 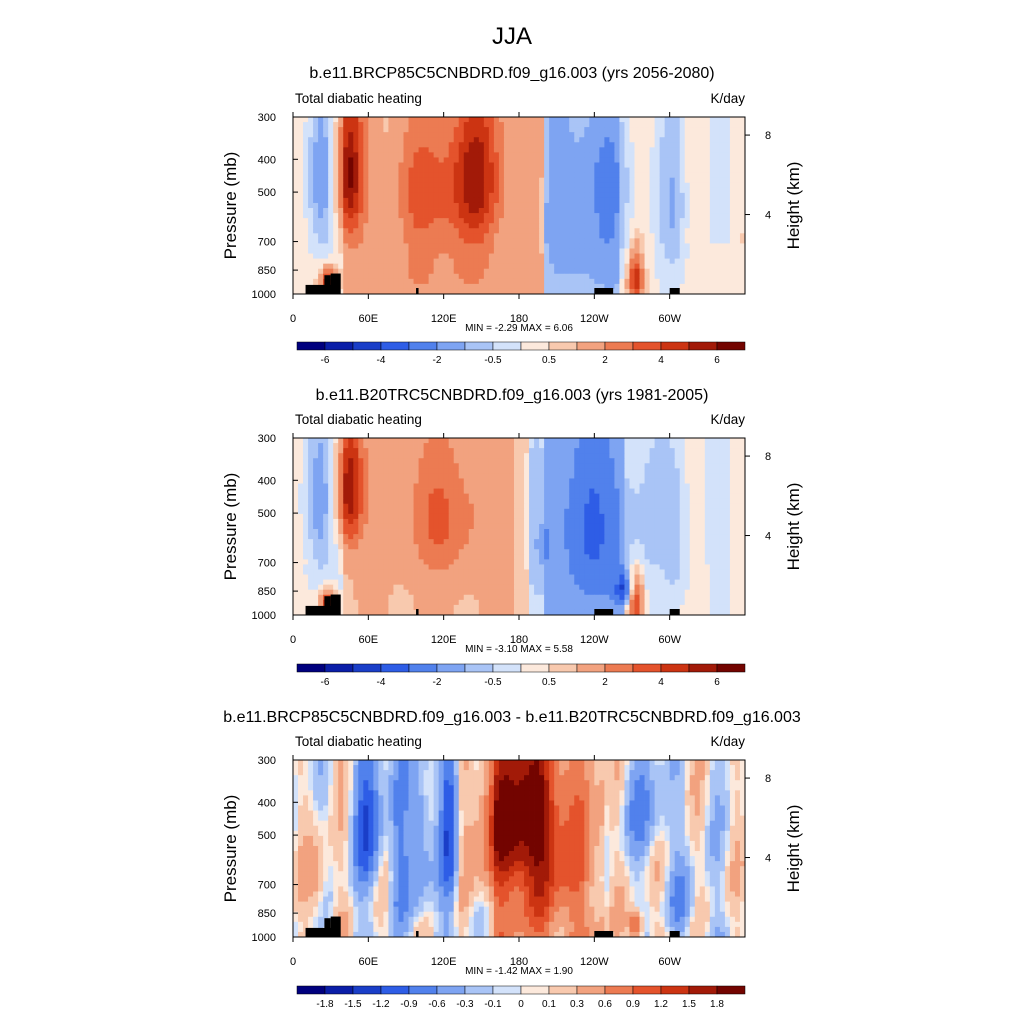 What do you see at coordinates (327, 284) in the screenshot?
I see `terrain-block` at bounding box center [327, 284].